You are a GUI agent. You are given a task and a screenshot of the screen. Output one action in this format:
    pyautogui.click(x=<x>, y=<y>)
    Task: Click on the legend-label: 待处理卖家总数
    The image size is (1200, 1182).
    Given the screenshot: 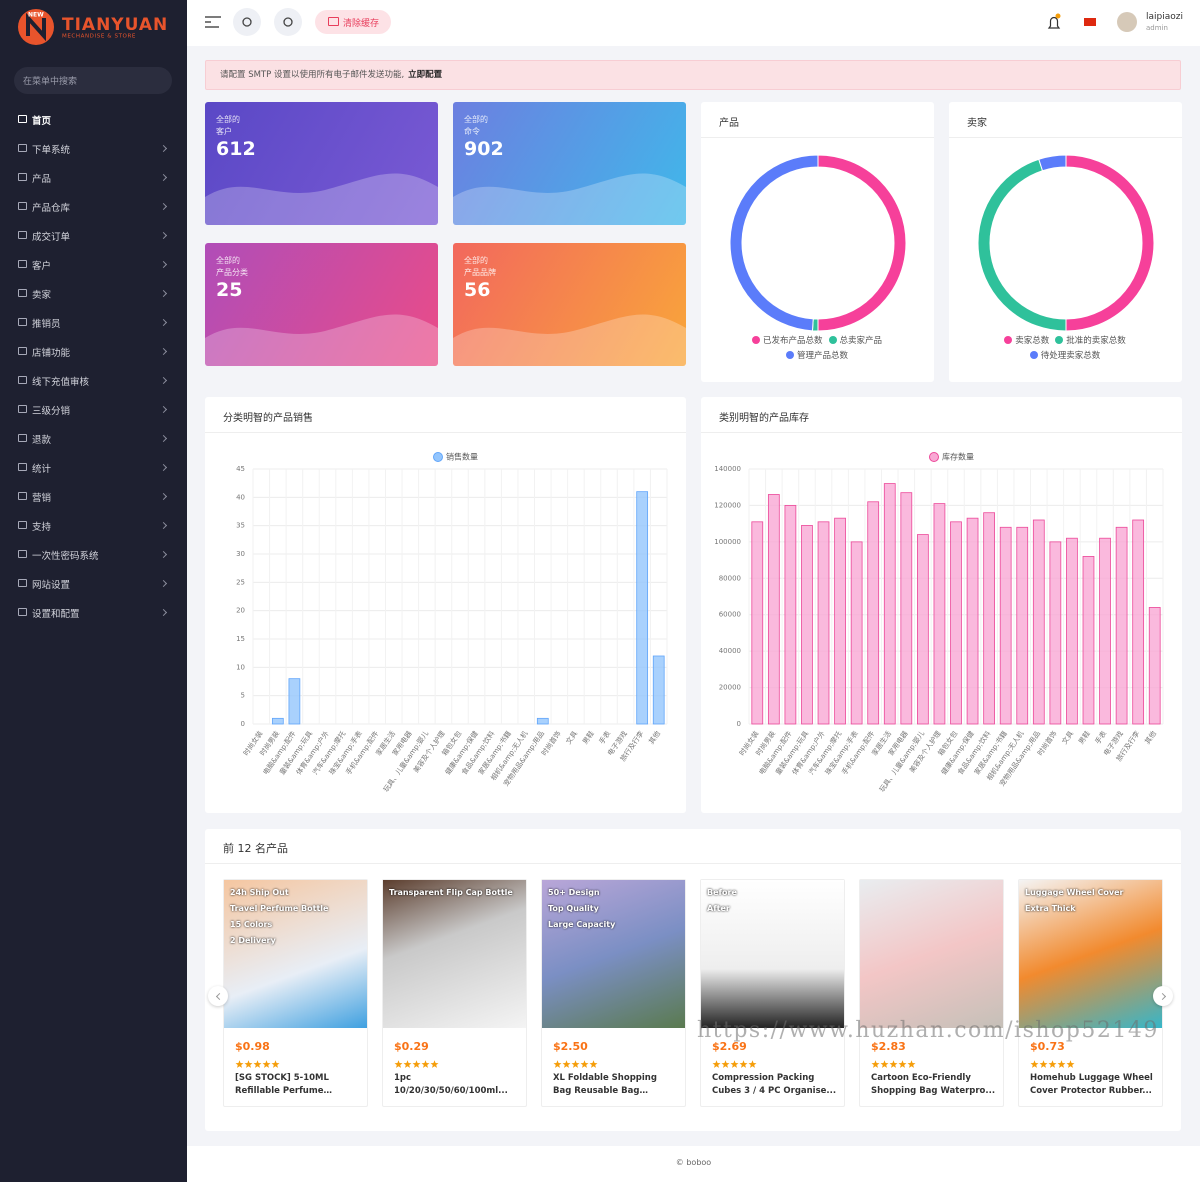 What is the action you would take?
    pyautogui.click(x=1070, y=356)
    